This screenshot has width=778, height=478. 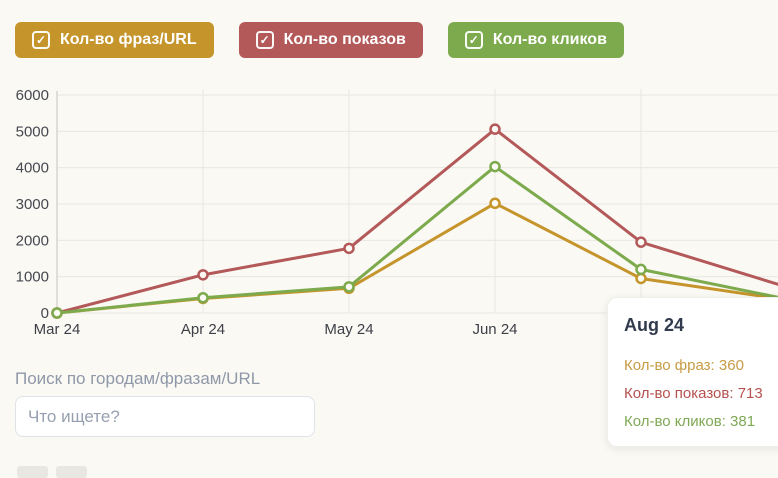 I want to click on y-axis-tick-label: 2000, so click(x=32, y=240).